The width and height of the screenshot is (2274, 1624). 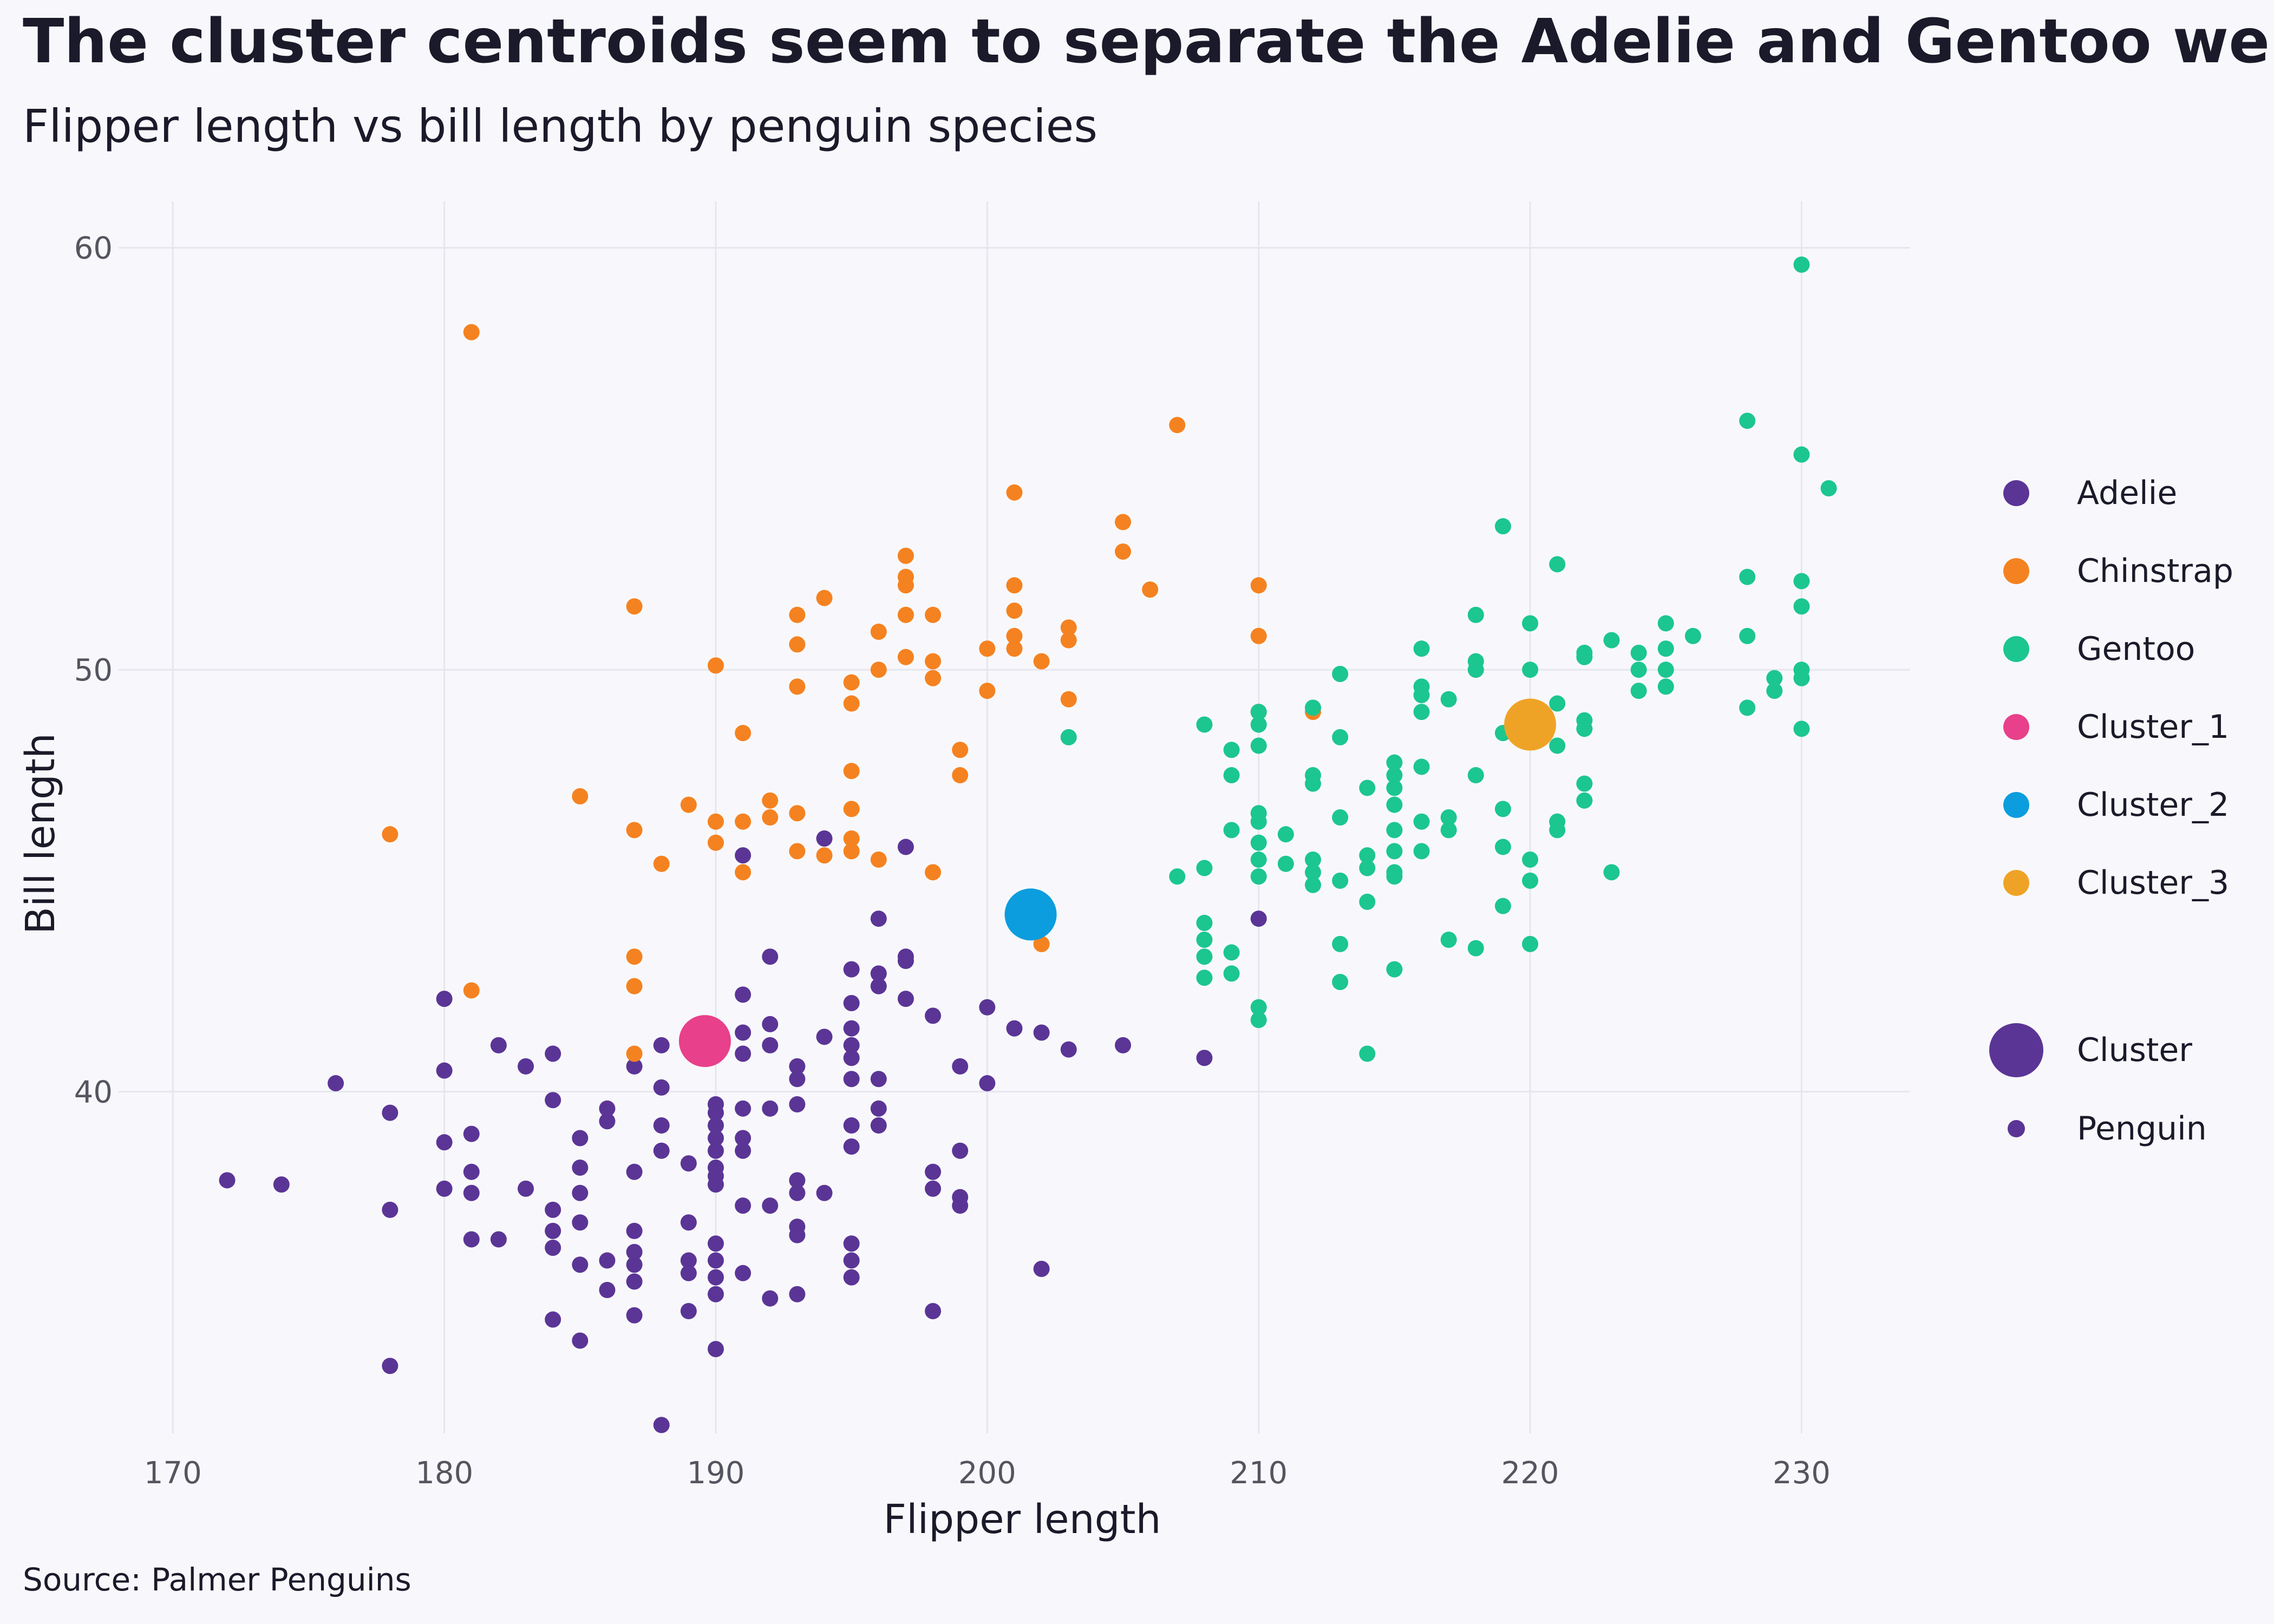 I want to click on legend-key-adelie, so click(x=2016, y=493).